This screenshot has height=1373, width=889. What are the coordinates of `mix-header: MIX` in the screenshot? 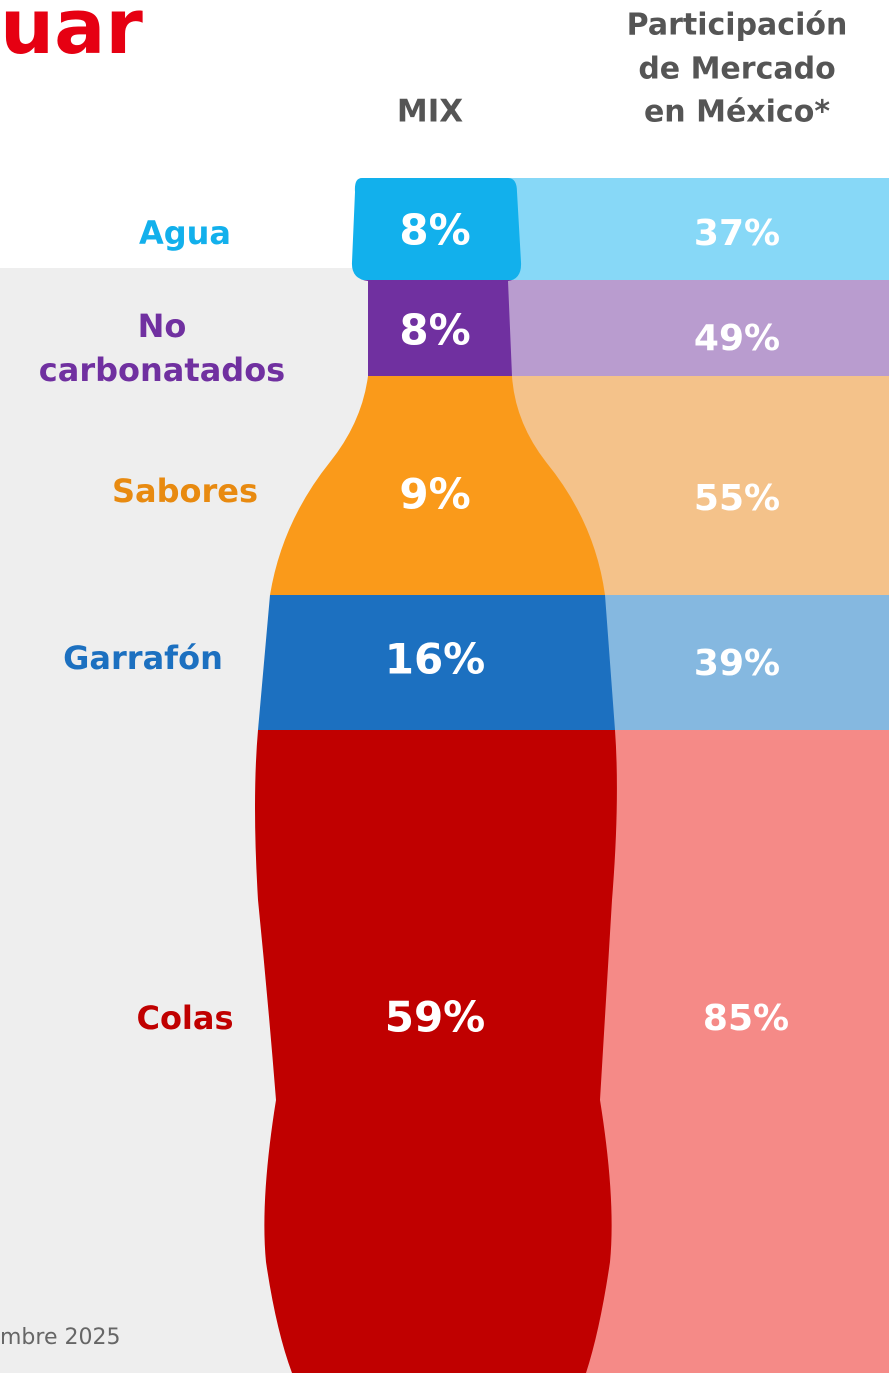 It's located at (430, 112).